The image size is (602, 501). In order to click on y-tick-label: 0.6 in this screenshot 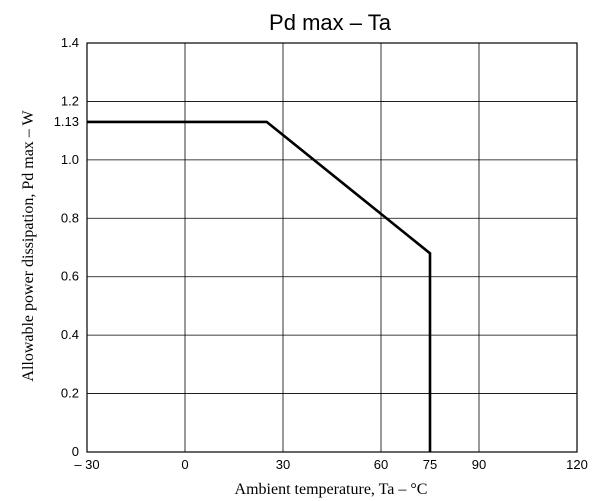, I will do `click(70, 276)`.